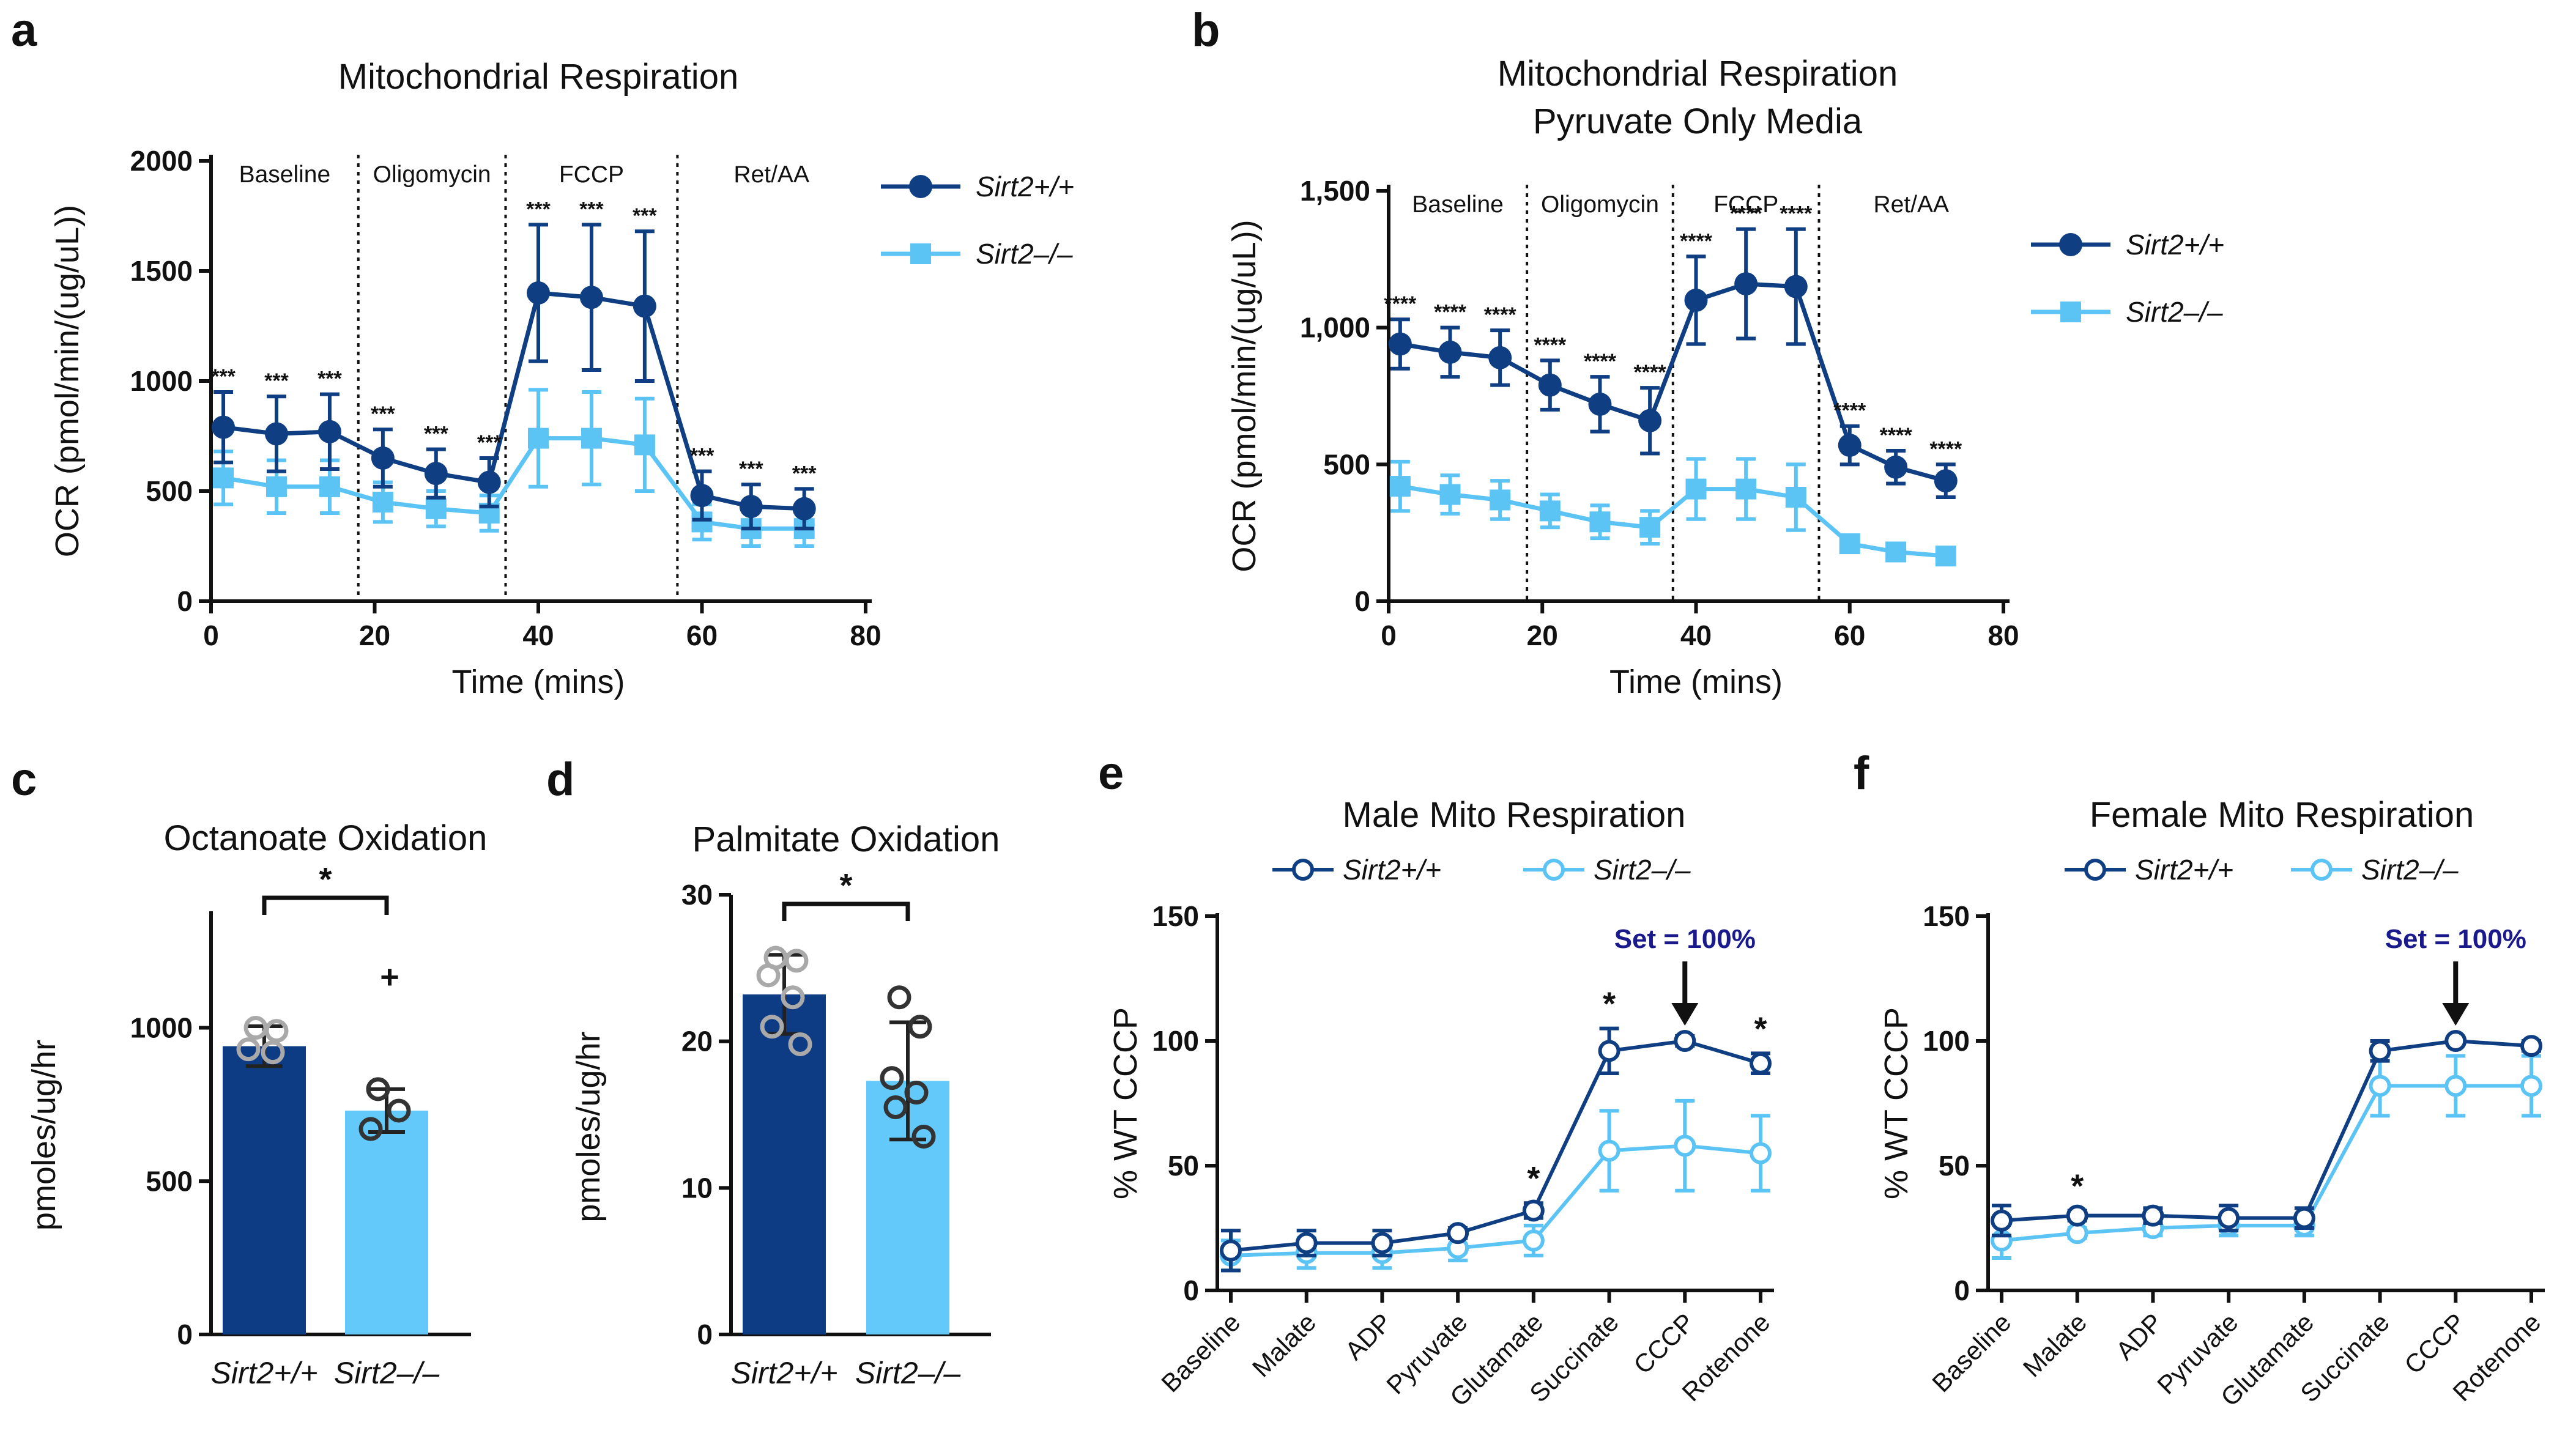 This screenshot has width=2576, height=1436. I want to click on outlier-marker: +, so click(389, 977).